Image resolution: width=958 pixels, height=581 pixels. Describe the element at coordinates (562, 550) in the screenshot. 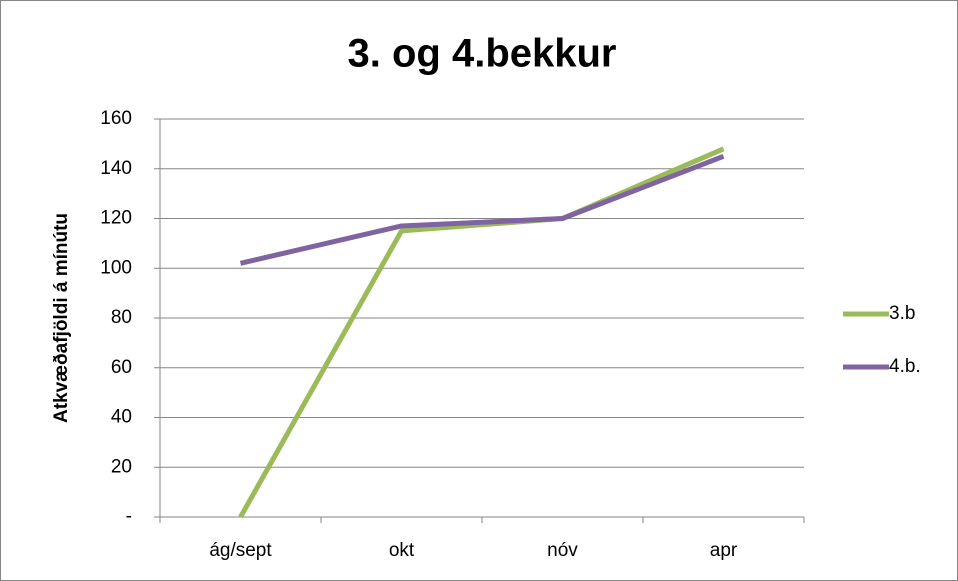

I see `x-tick-label: nóv` at that location.